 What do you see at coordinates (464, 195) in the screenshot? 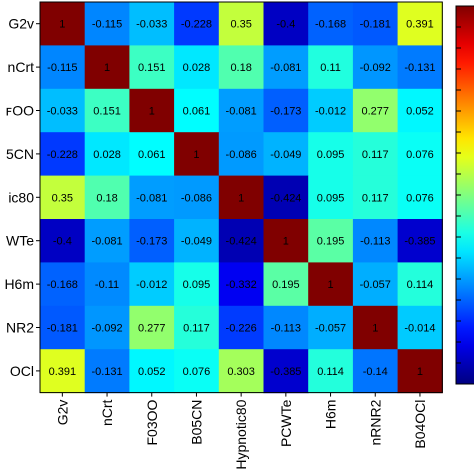
I see `colorbar` at bounding box center [464, 195].